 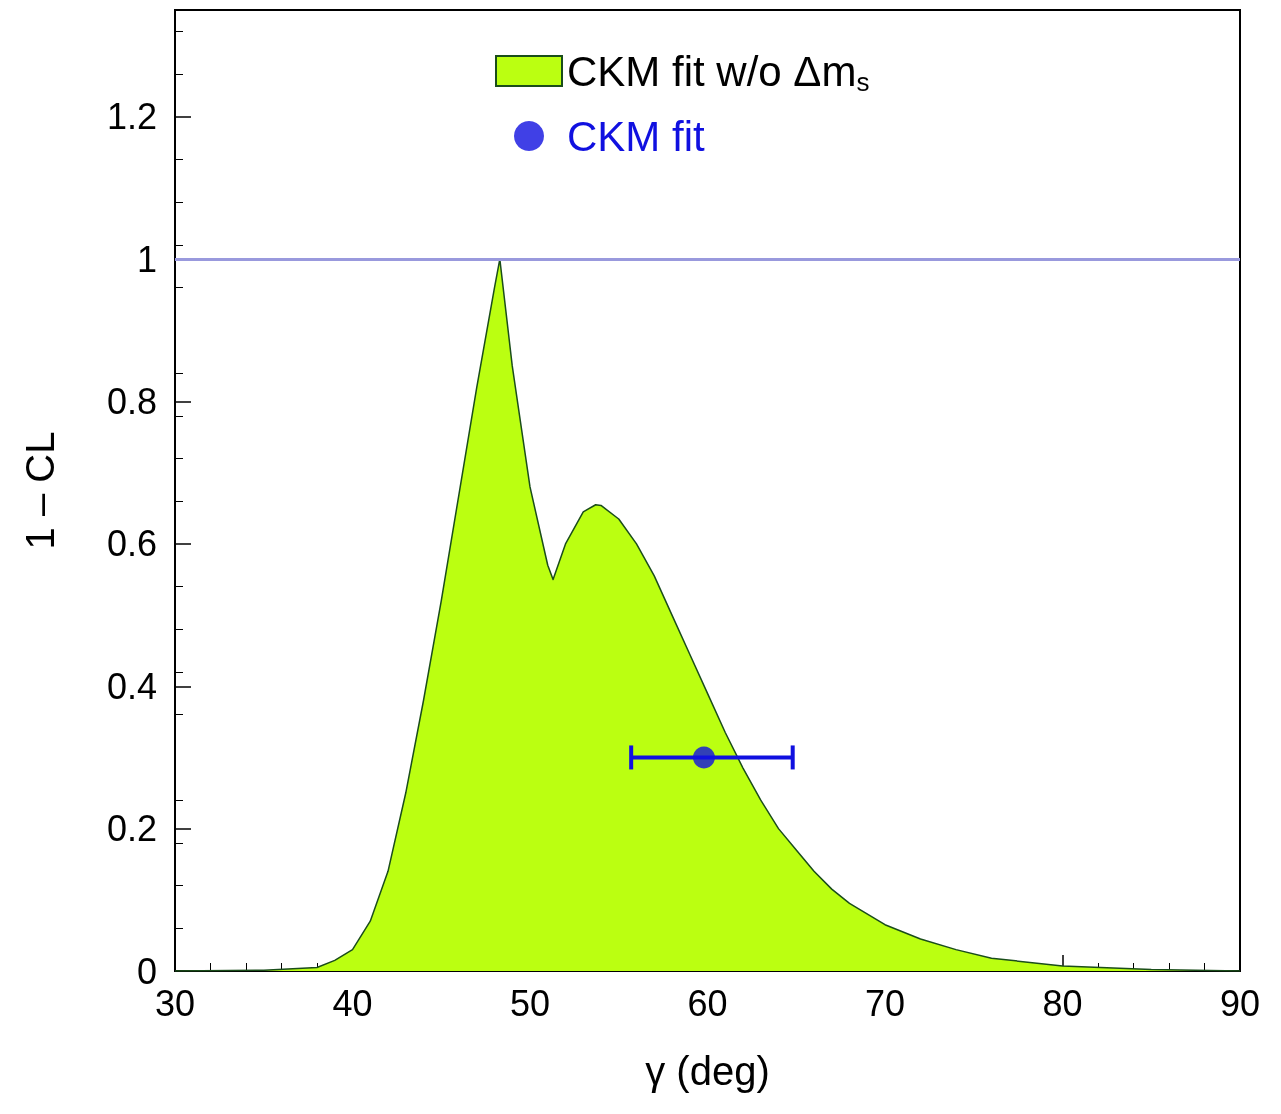 I want to click on legend-label: CKM fit, so click(x=636, y=136).